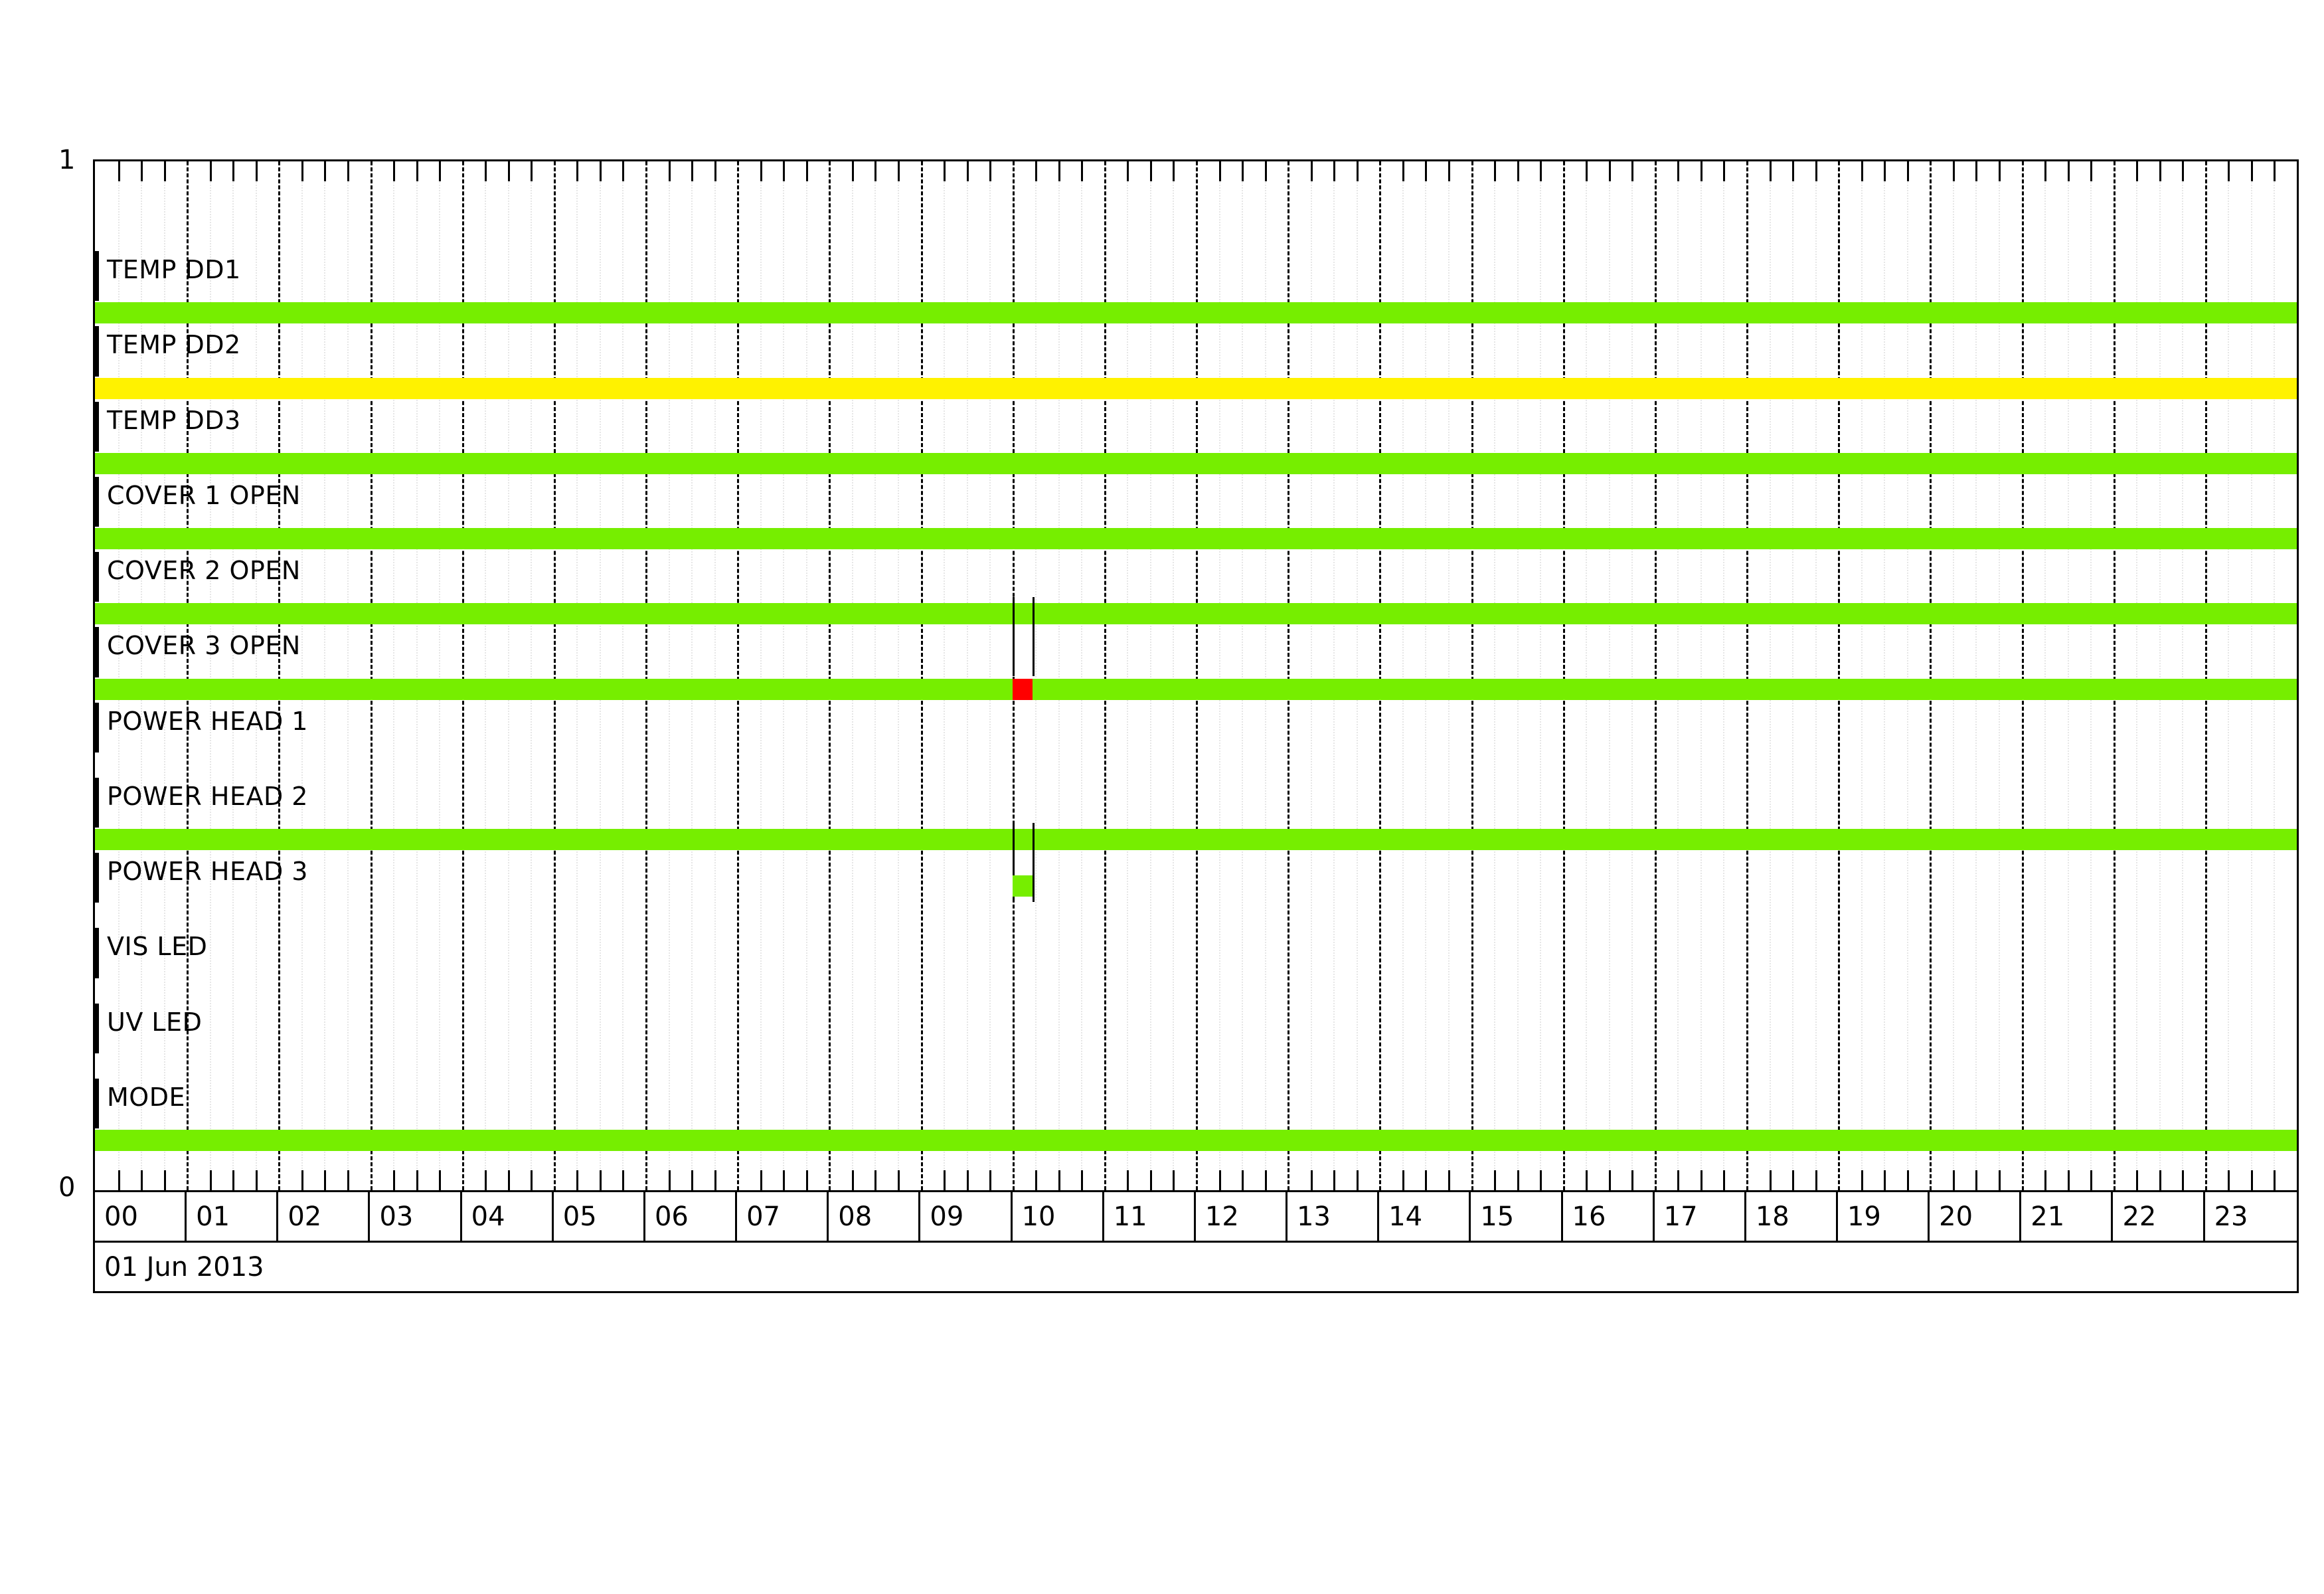 Image resolution: width=2324 pixels, height=1594 pixels. I want to click on hour-label-18: 18, so click(1792, 1216).